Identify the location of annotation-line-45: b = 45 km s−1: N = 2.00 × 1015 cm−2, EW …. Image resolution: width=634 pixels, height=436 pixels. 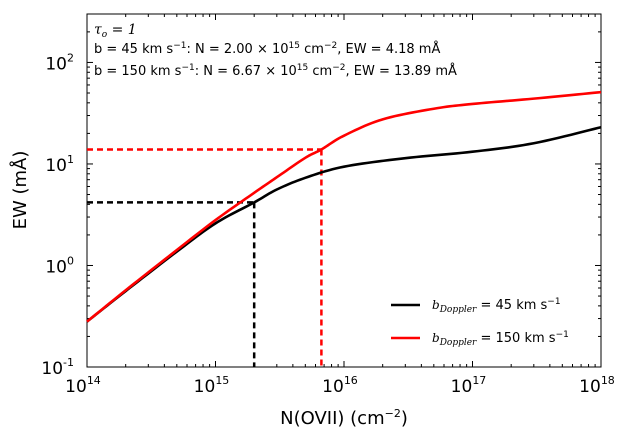
(267, 49).